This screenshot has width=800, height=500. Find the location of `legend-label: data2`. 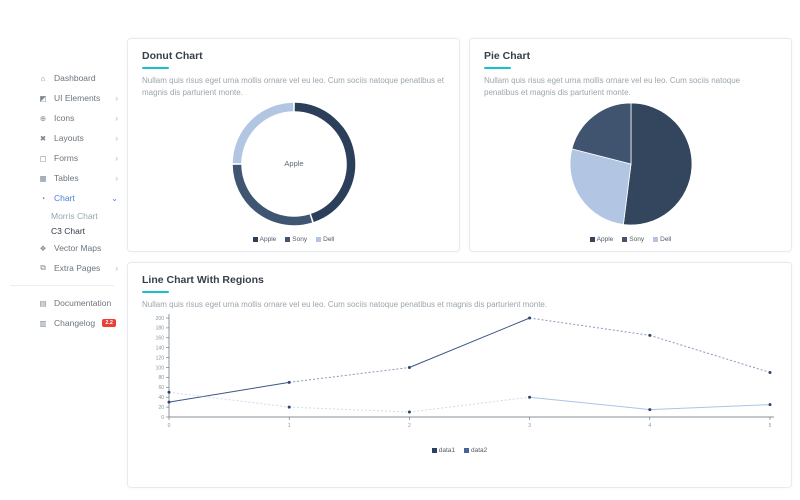

legend-label: data2 is located at coordinates (479, 451).